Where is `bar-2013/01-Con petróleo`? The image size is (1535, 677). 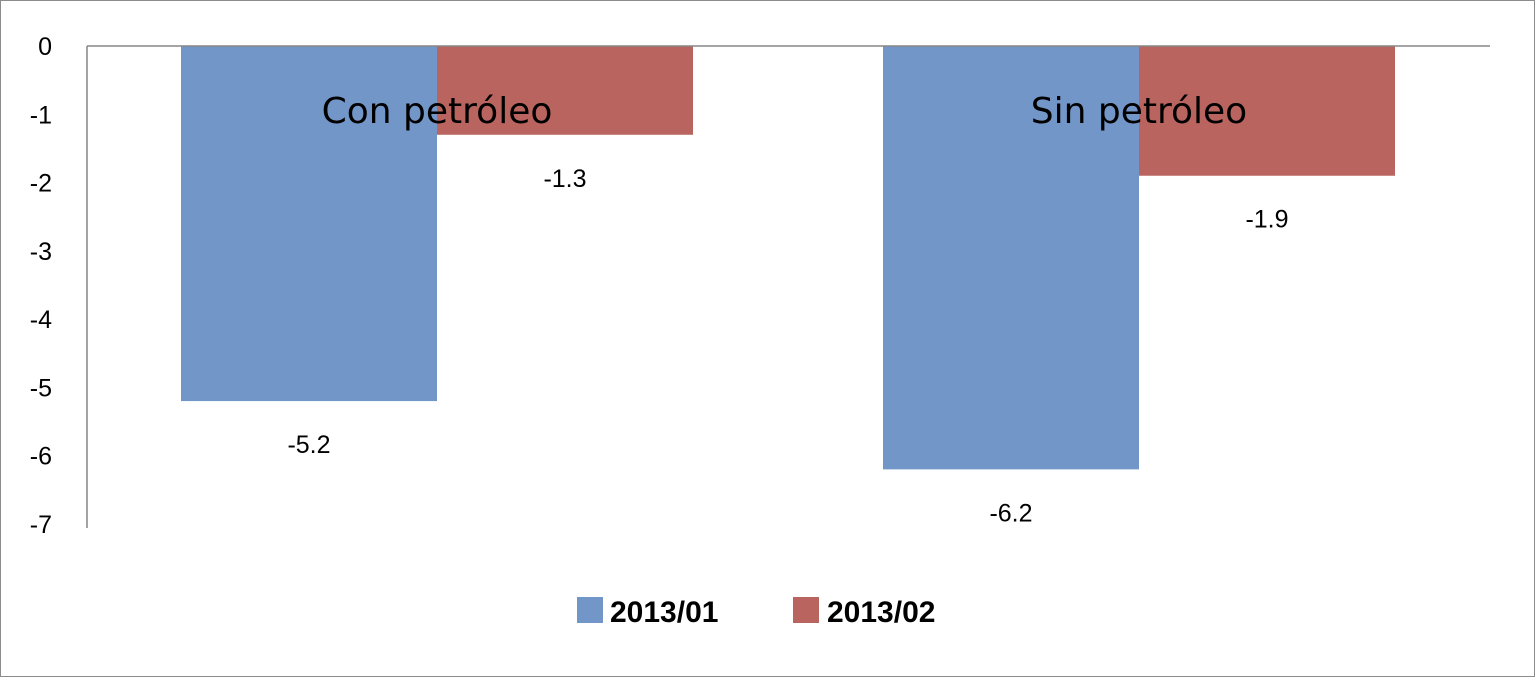
bar-2013/01-Con petróleo is located at coordinates (309, 224).